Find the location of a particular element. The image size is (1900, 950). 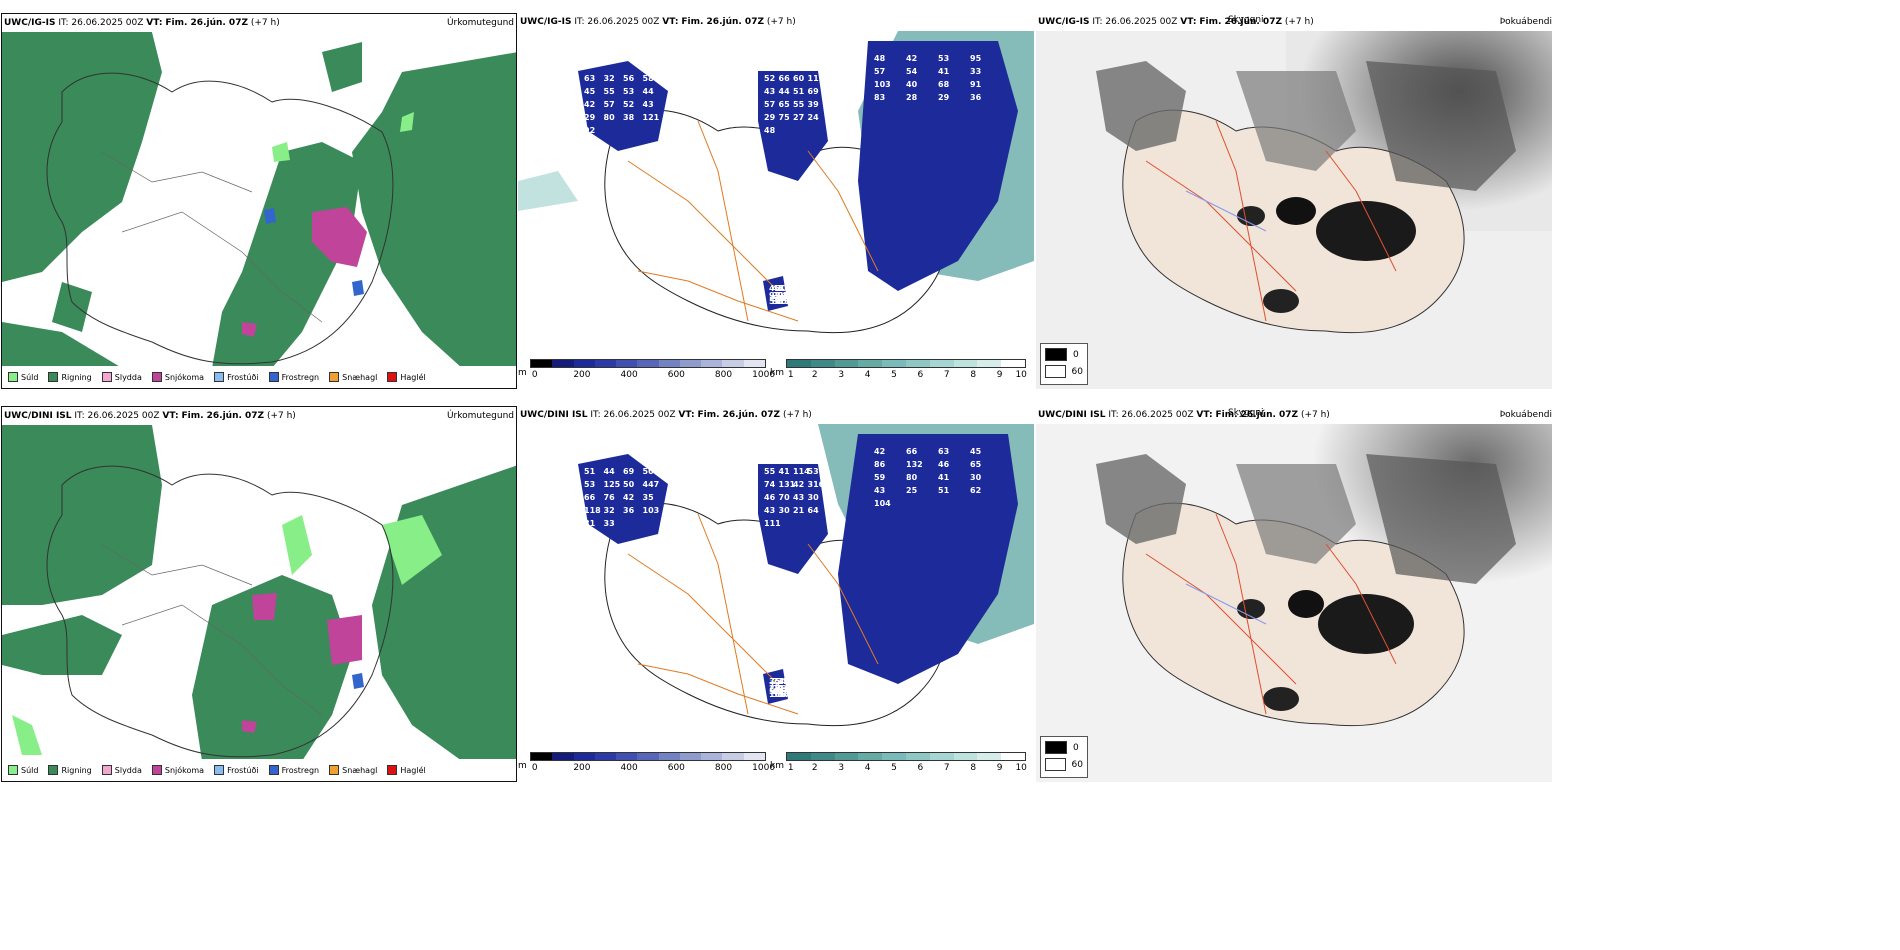

panel-title: Úrkomutegund is located at coordinates (480, 416).